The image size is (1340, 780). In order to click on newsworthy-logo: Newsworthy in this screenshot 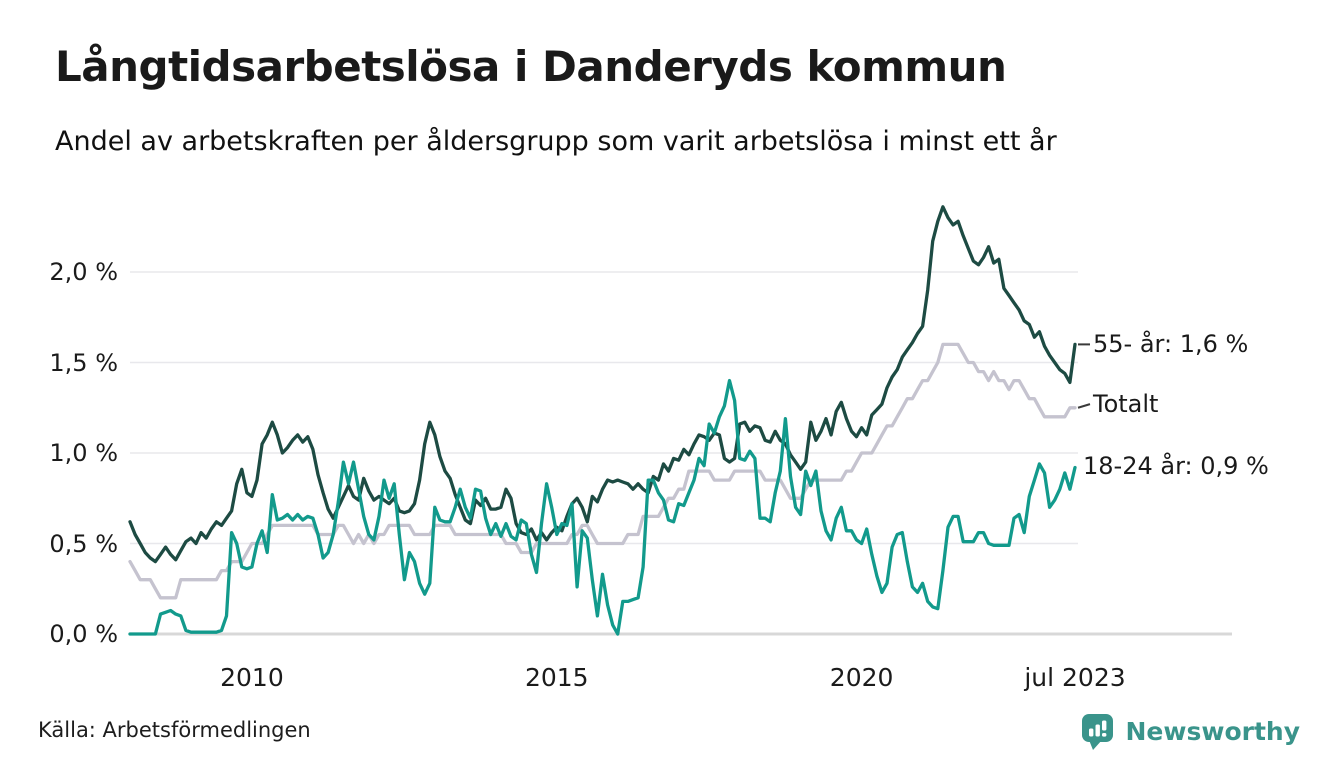, I will do `click(1190, 731)`.